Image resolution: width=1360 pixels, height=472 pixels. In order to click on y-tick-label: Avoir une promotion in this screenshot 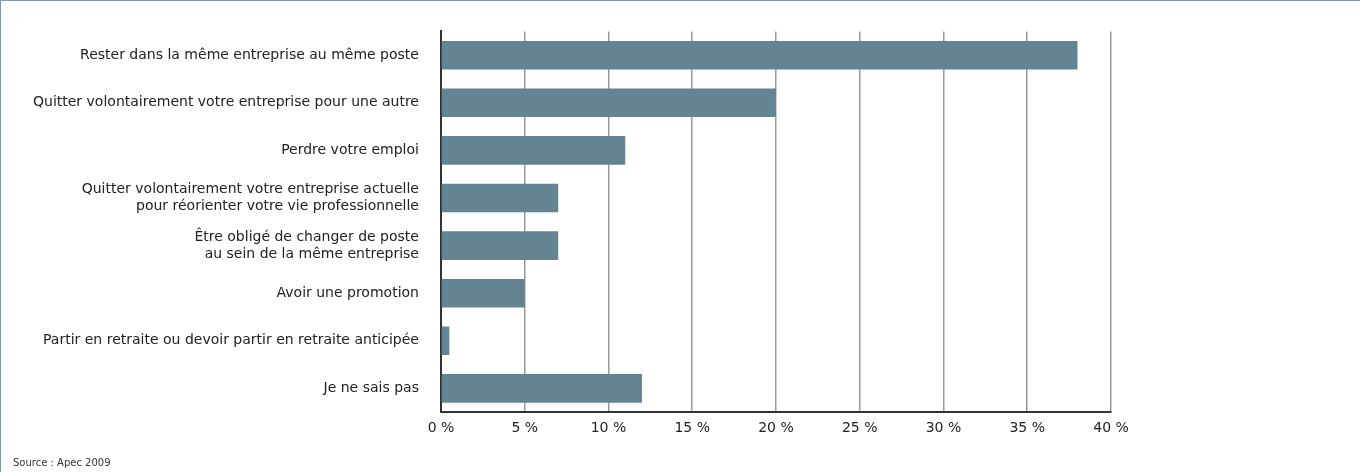, I will do `click(347, 291)`.